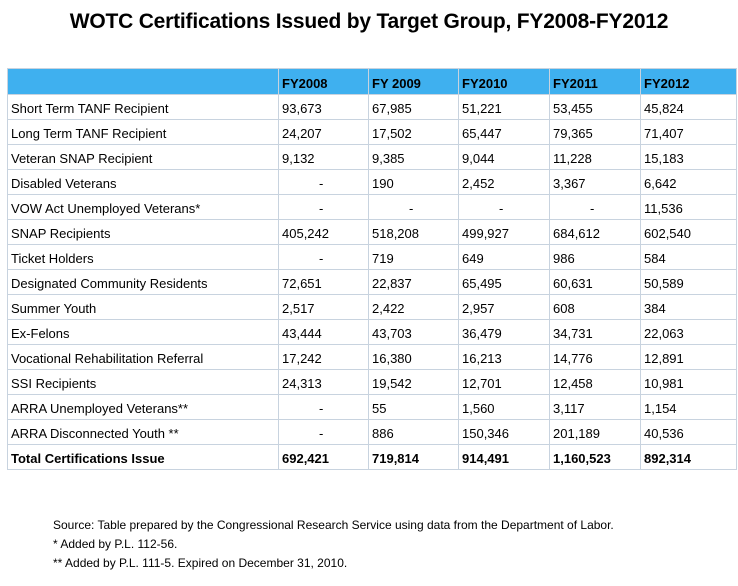  Describe the element at coordinates (143, 332) in the screenshot. I see `row-label: Ex-Felons` at that location.